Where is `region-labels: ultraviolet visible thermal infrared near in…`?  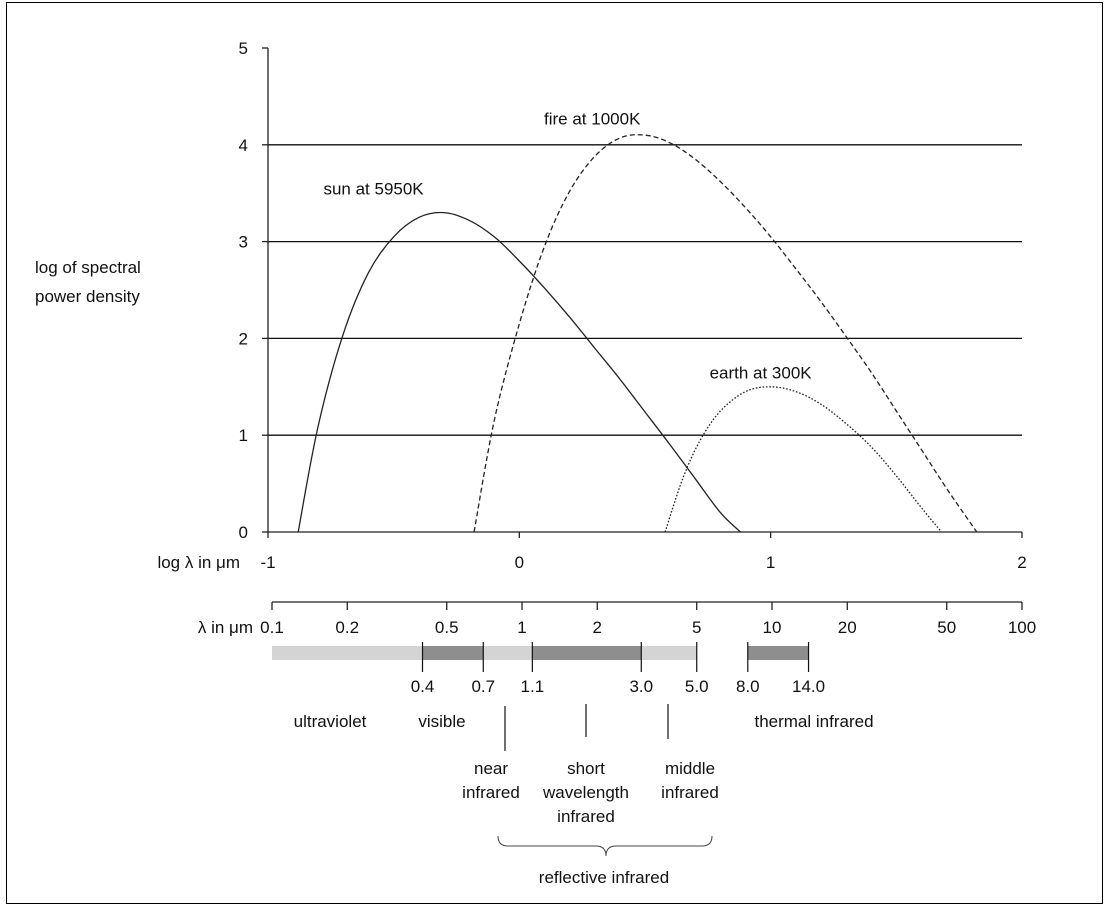
region-labels: ultraviolet visible thermal infrared near in… is located at coordinates (584, 795).